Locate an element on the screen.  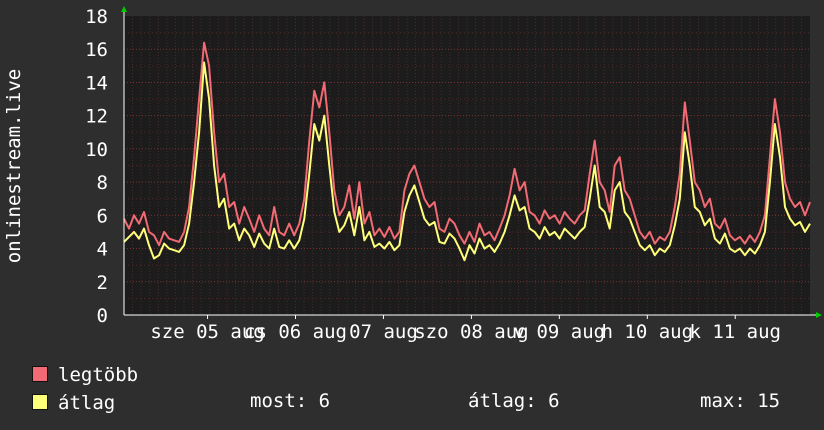
legend-item-avg: átlag is located at coordinates (73, 403).